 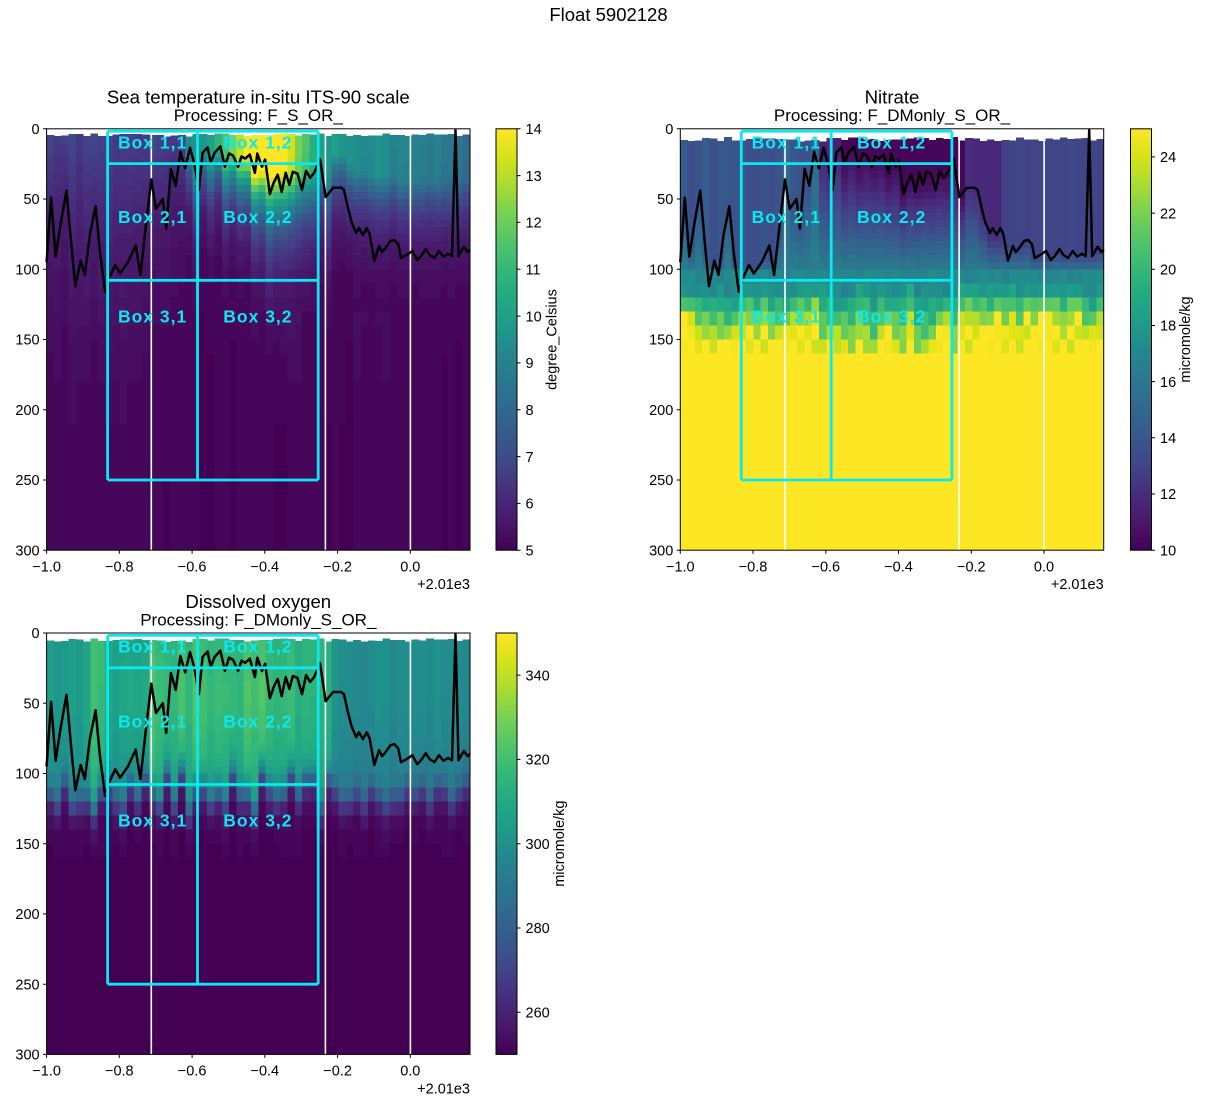 I want to click on svg-text: 8, so click(x=530, y=411).